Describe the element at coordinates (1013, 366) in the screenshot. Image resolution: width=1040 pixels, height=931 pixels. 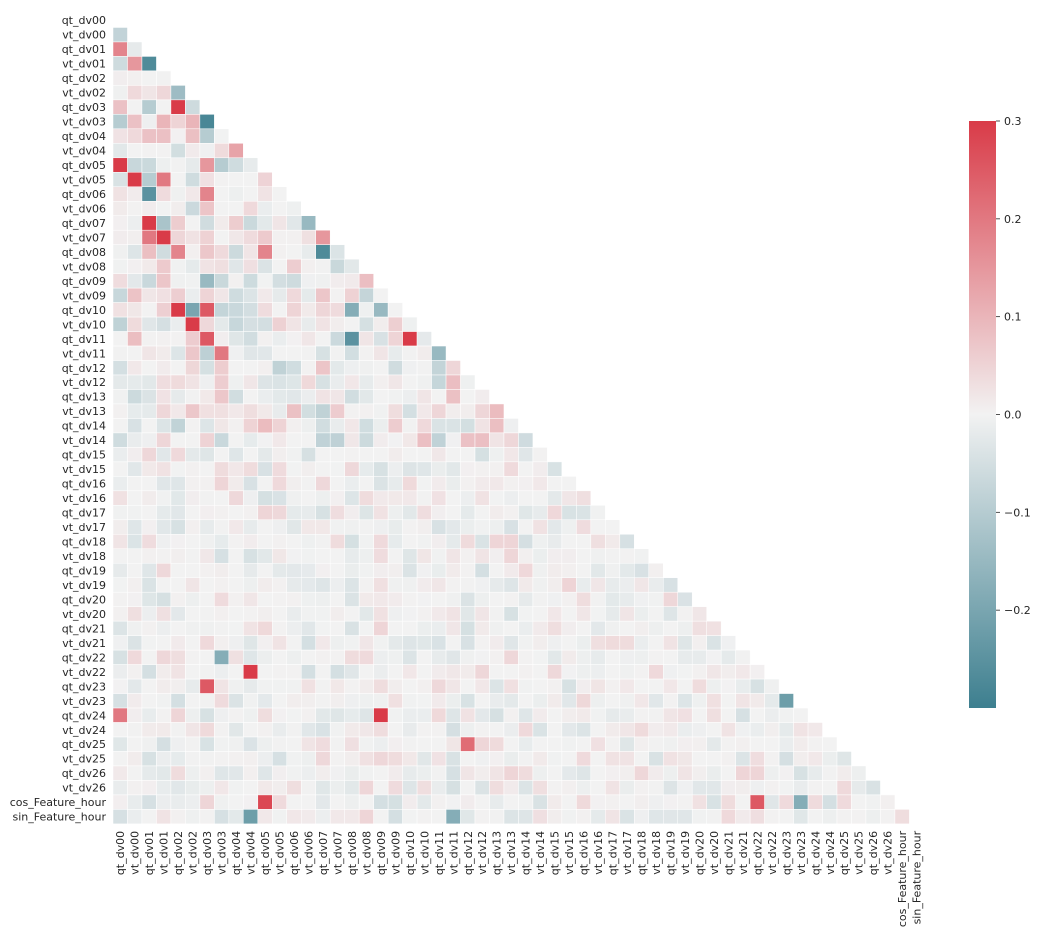
I see `colorbar-ticks: 0.30.20.10.0−0.1−0.2` at that location.